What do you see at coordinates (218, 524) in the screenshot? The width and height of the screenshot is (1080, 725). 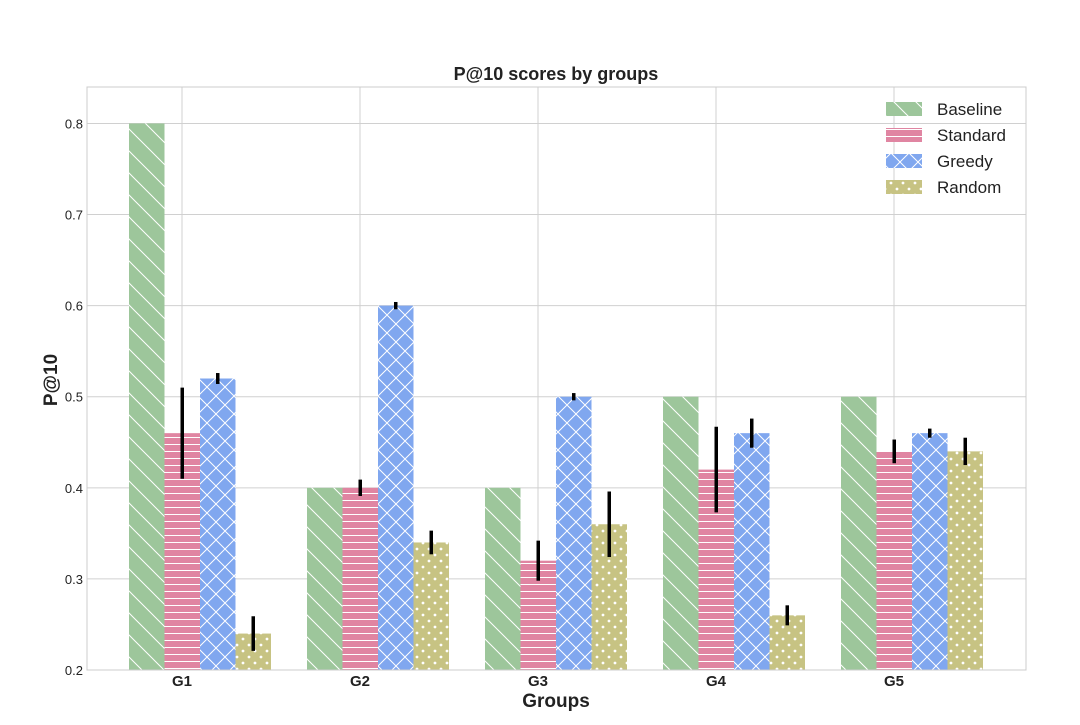 I see `bar-greedy-g1` at bounding box center [218, 524].